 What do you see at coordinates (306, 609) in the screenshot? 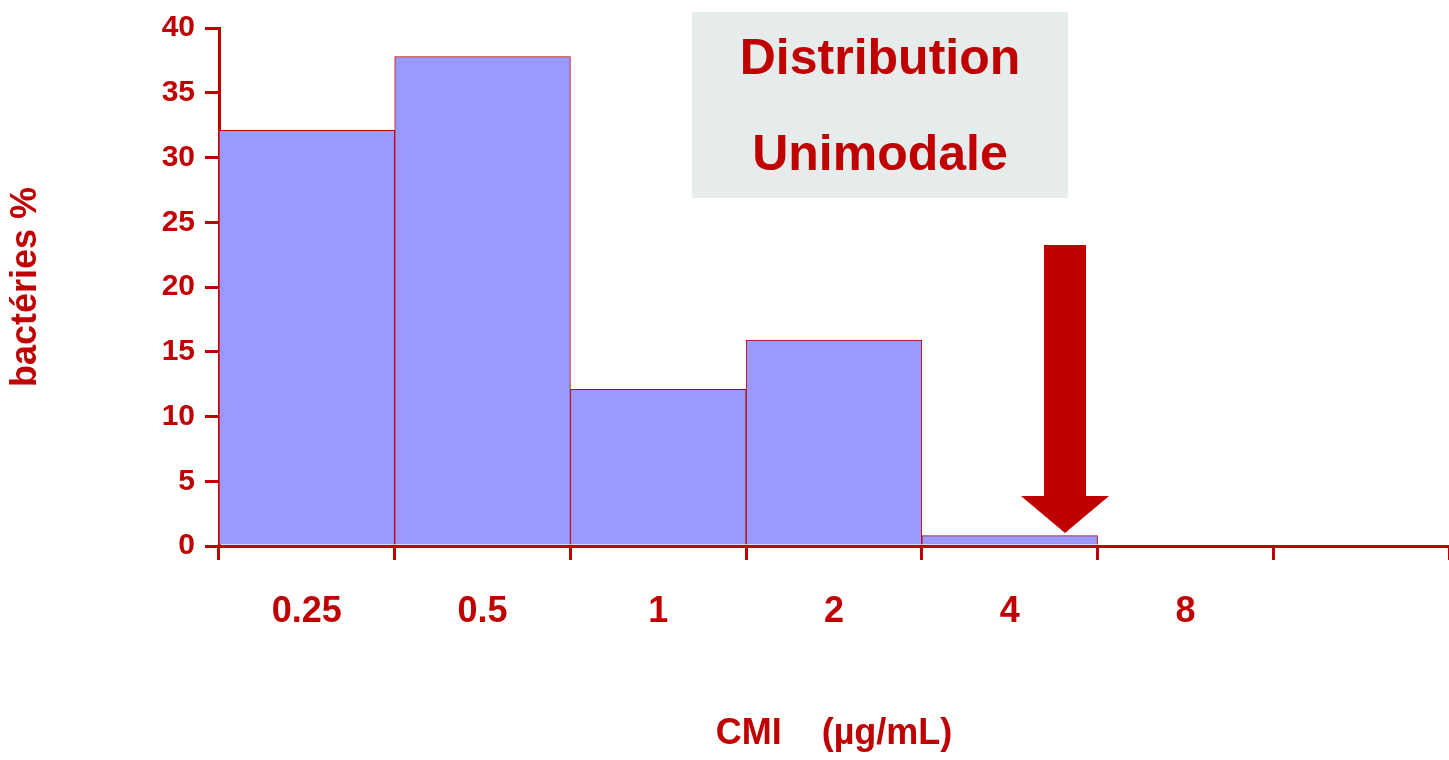
I see `x-tick-label: 0.25` at bounding box center [306, 609].